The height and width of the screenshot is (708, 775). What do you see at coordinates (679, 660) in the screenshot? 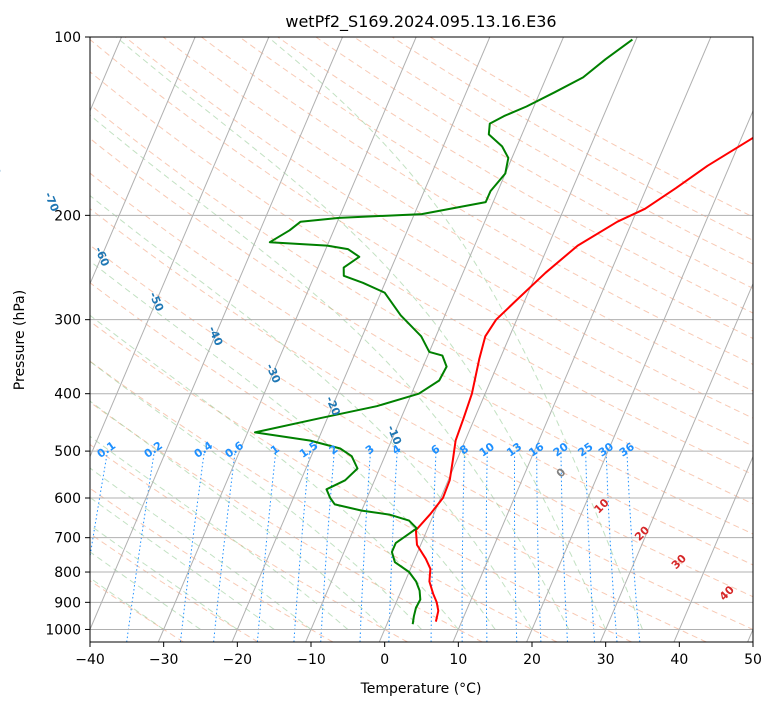
I see `x-tick-label: 40` at bounding box center [679, 660].